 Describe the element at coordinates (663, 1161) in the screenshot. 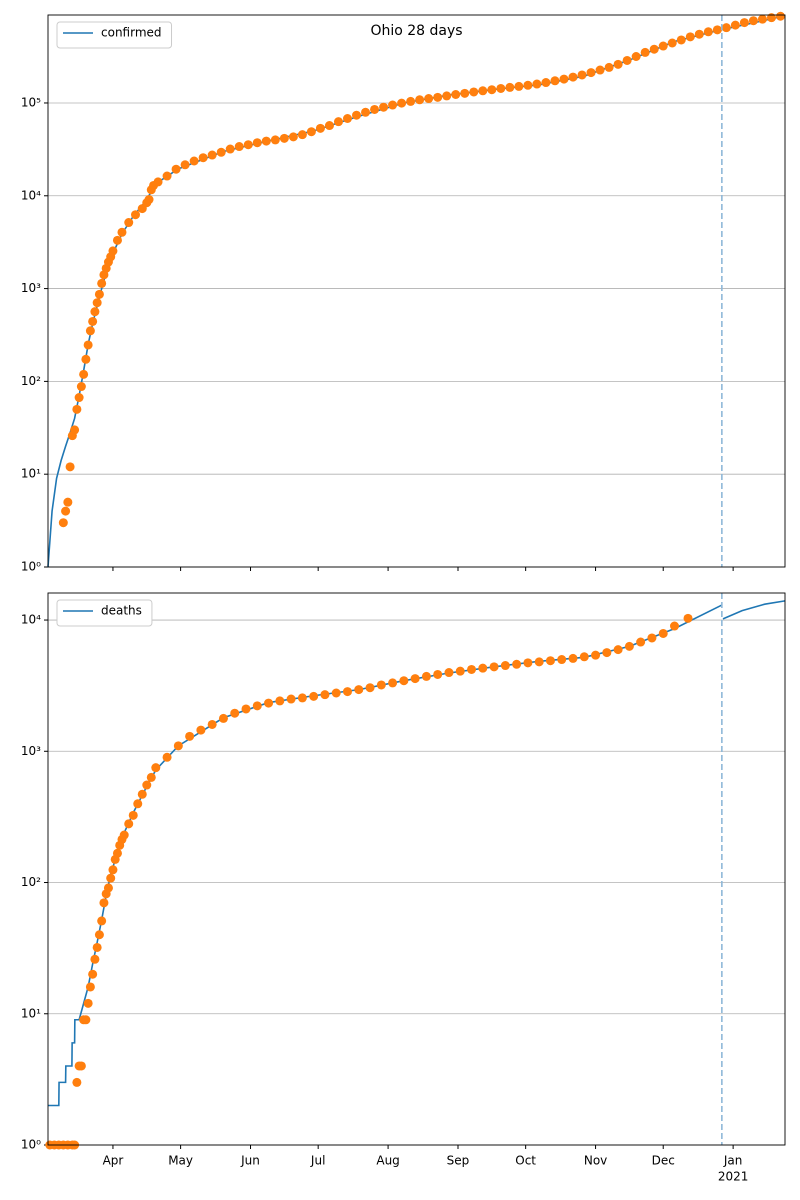

I see `x-tick-label: Dec` at that location.